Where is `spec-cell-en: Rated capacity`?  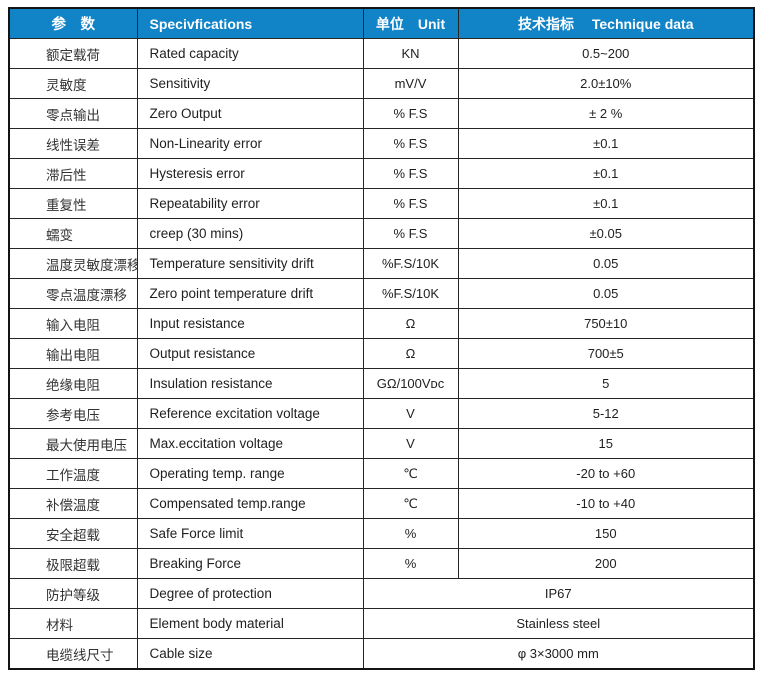
spec-cell-en: Rated capacity is located at coordinates (250, 53).